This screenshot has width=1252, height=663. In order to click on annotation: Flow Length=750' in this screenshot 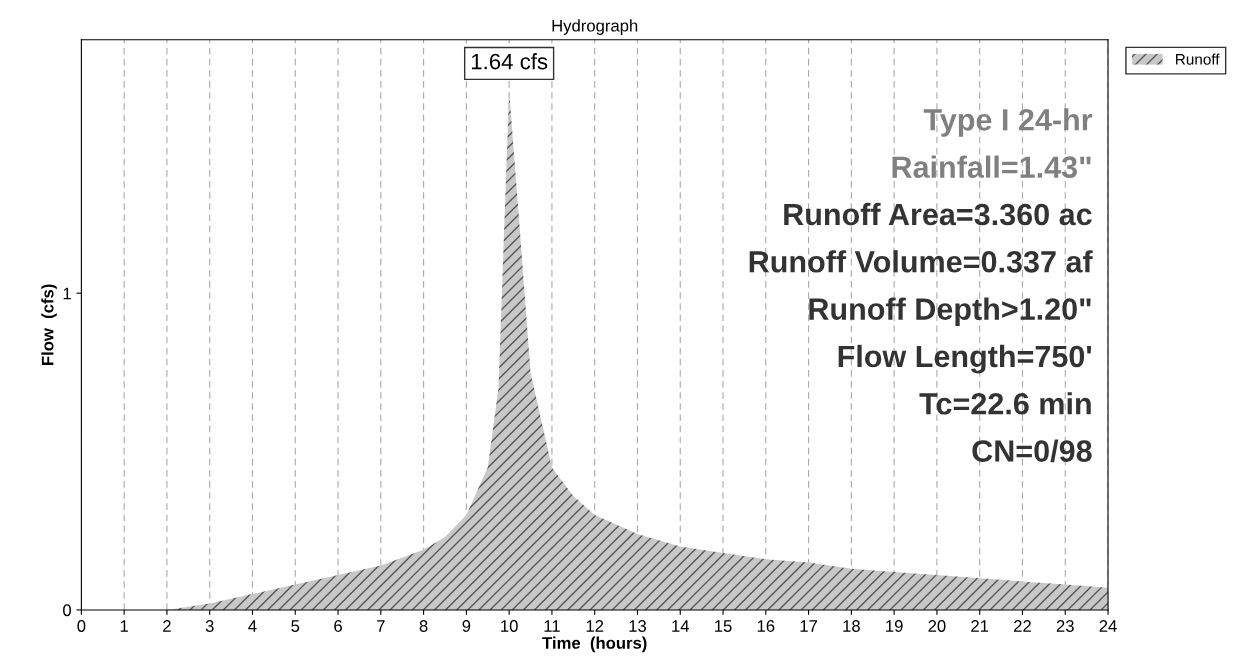, I will do `click(965, 359)`.